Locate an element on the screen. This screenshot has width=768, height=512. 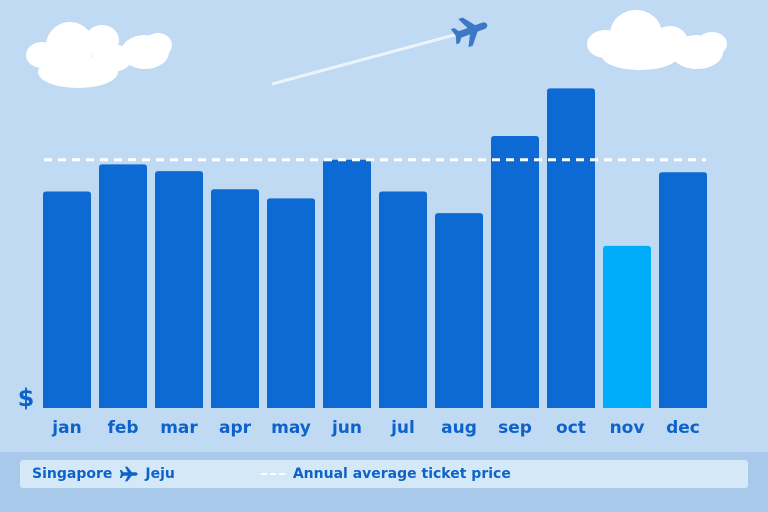
x-tick-label-jan: jan is located at coordinates (66, 428).